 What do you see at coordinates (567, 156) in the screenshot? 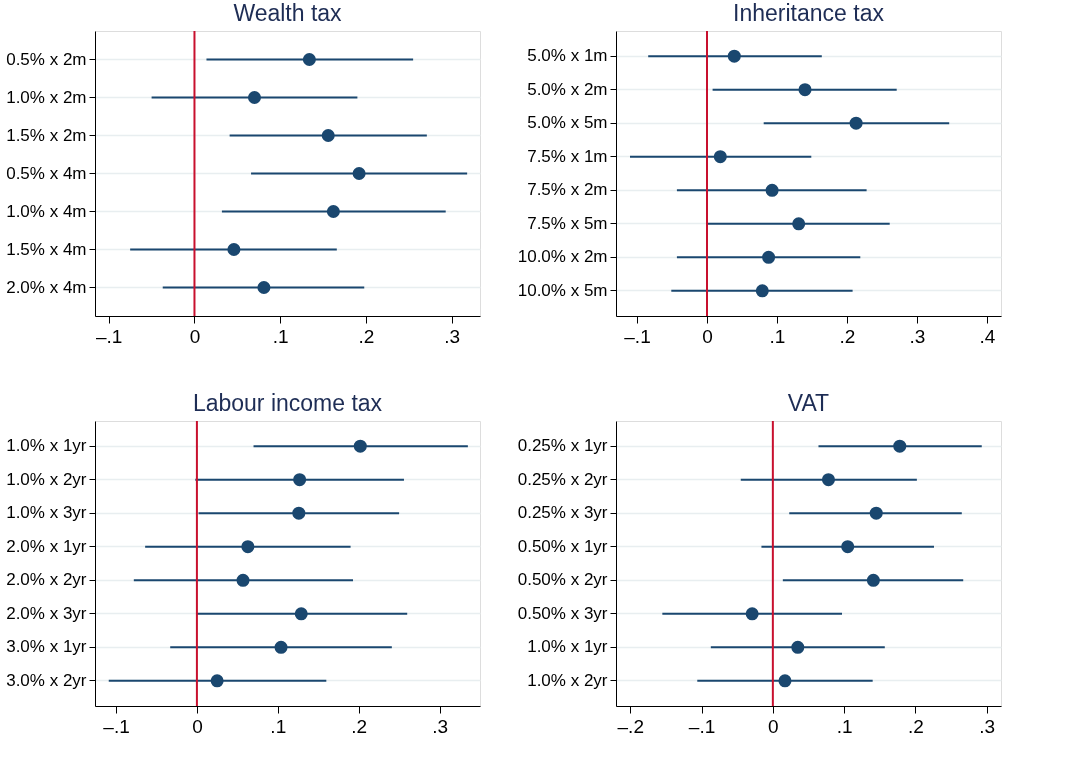
I see `y-tick-label: 7.5% x 1m` at bounding box center [567, 156].